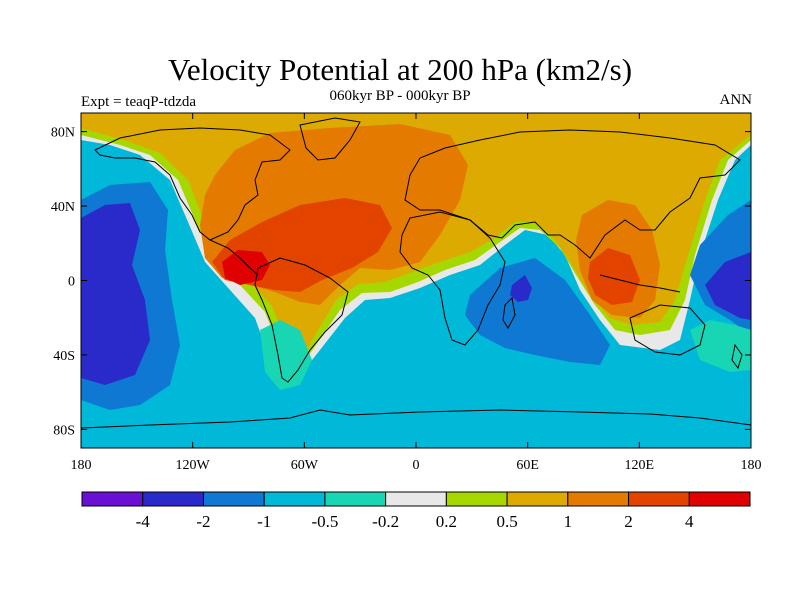 The image size is (800, 600). What do you see at coordinates (305, 465) in the screenshot?
I see `lon-tick-label: 60W` at bounding box center [305, 465].